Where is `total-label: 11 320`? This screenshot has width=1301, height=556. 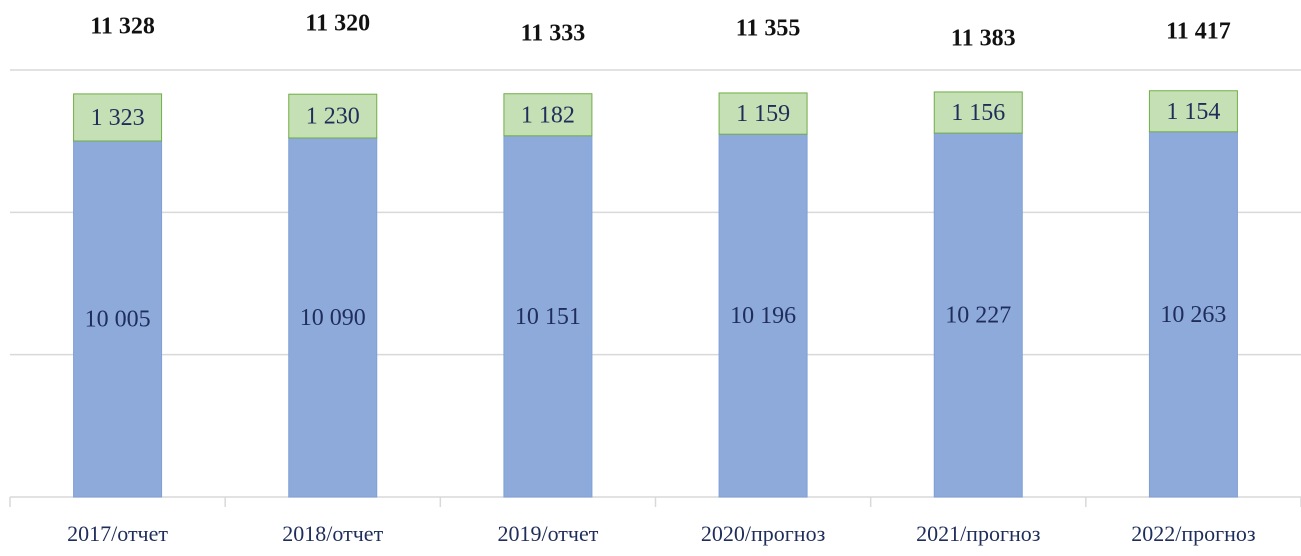
total-label: 11 320 is located at coordinates (337, 24).